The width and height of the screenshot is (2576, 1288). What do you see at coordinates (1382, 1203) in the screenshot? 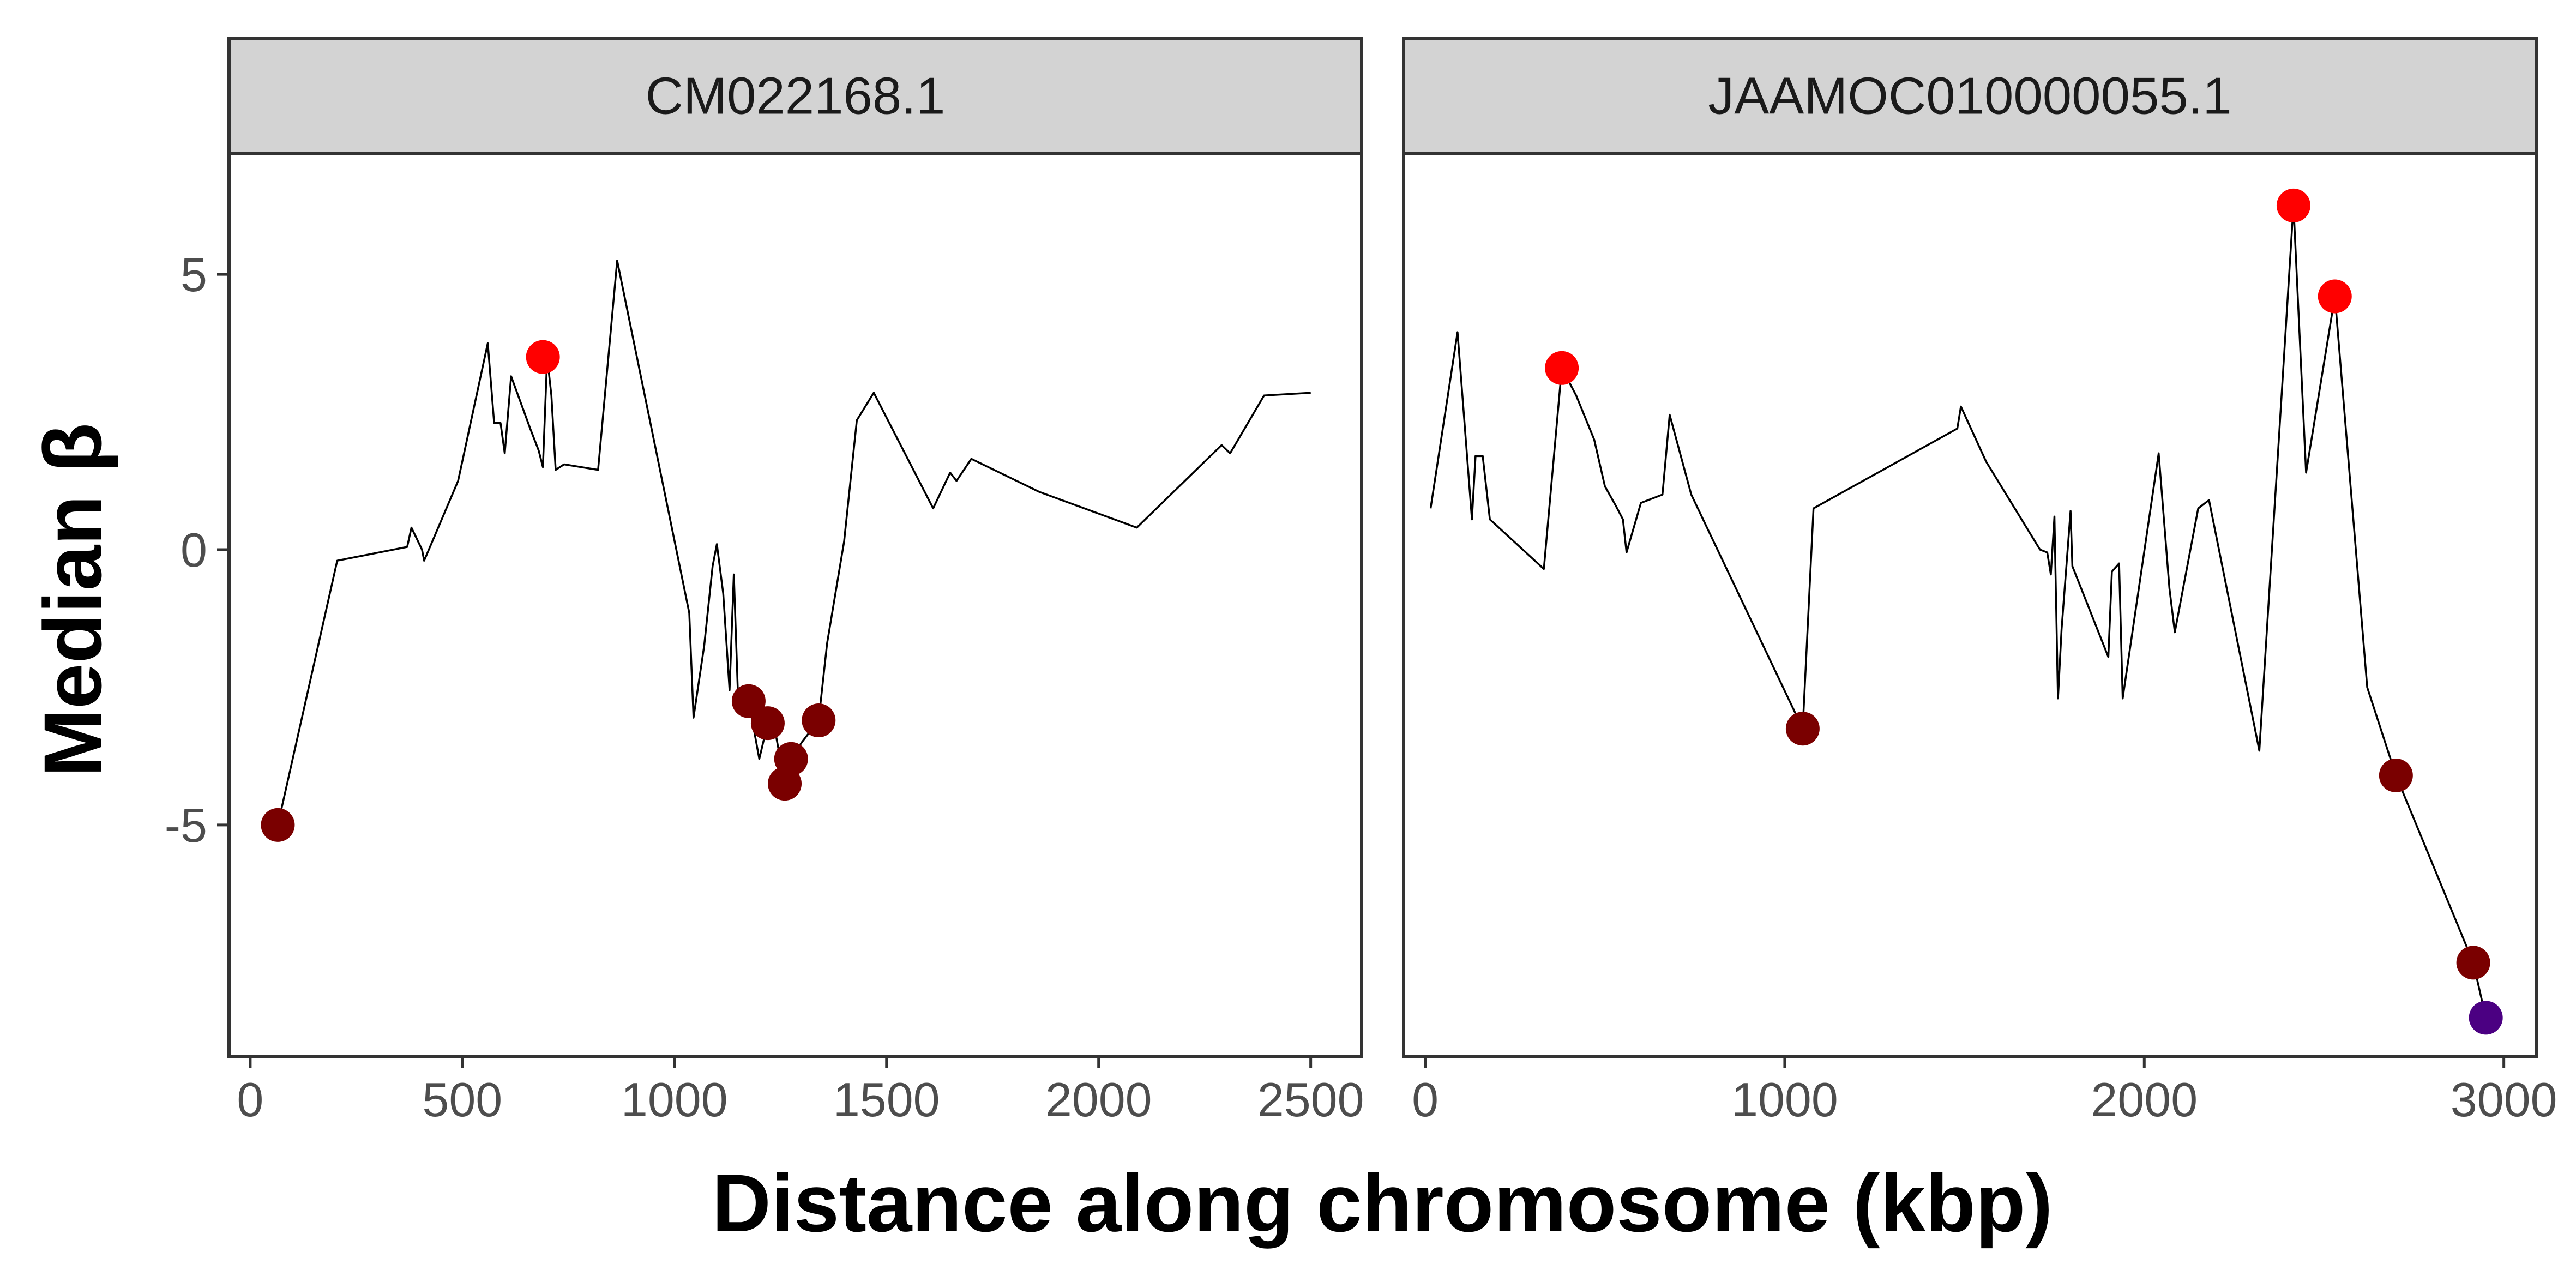
I see `x-axis-title: Distance along chromosome (kbp)` at bounding box center [1382, 1203].